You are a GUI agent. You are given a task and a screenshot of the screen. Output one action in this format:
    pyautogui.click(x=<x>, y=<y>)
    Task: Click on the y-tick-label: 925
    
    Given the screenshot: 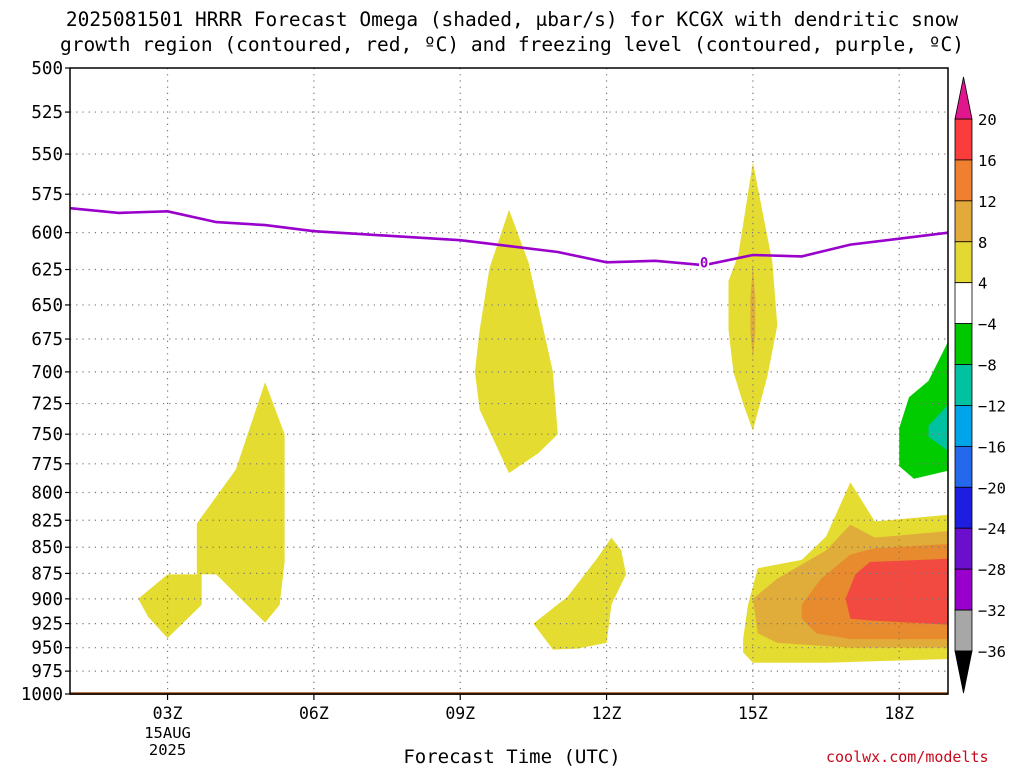 What is the action you would take?
    pyautogui.click(x=47, y=625)
    